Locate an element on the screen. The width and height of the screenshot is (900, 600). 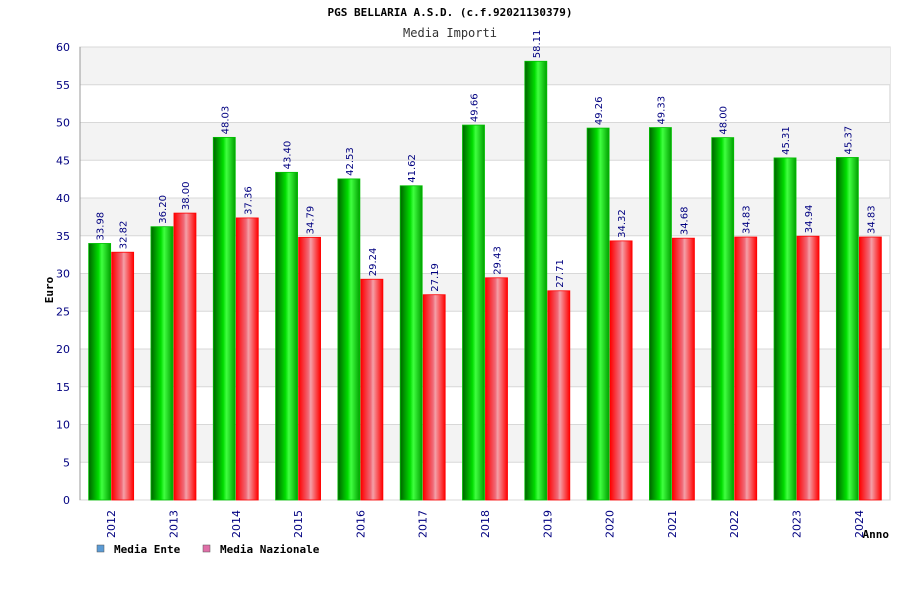
y-axis: 0 5 10 15 20 25 30 35 40 45 50 55 60 is located at coordinates (68, 274).